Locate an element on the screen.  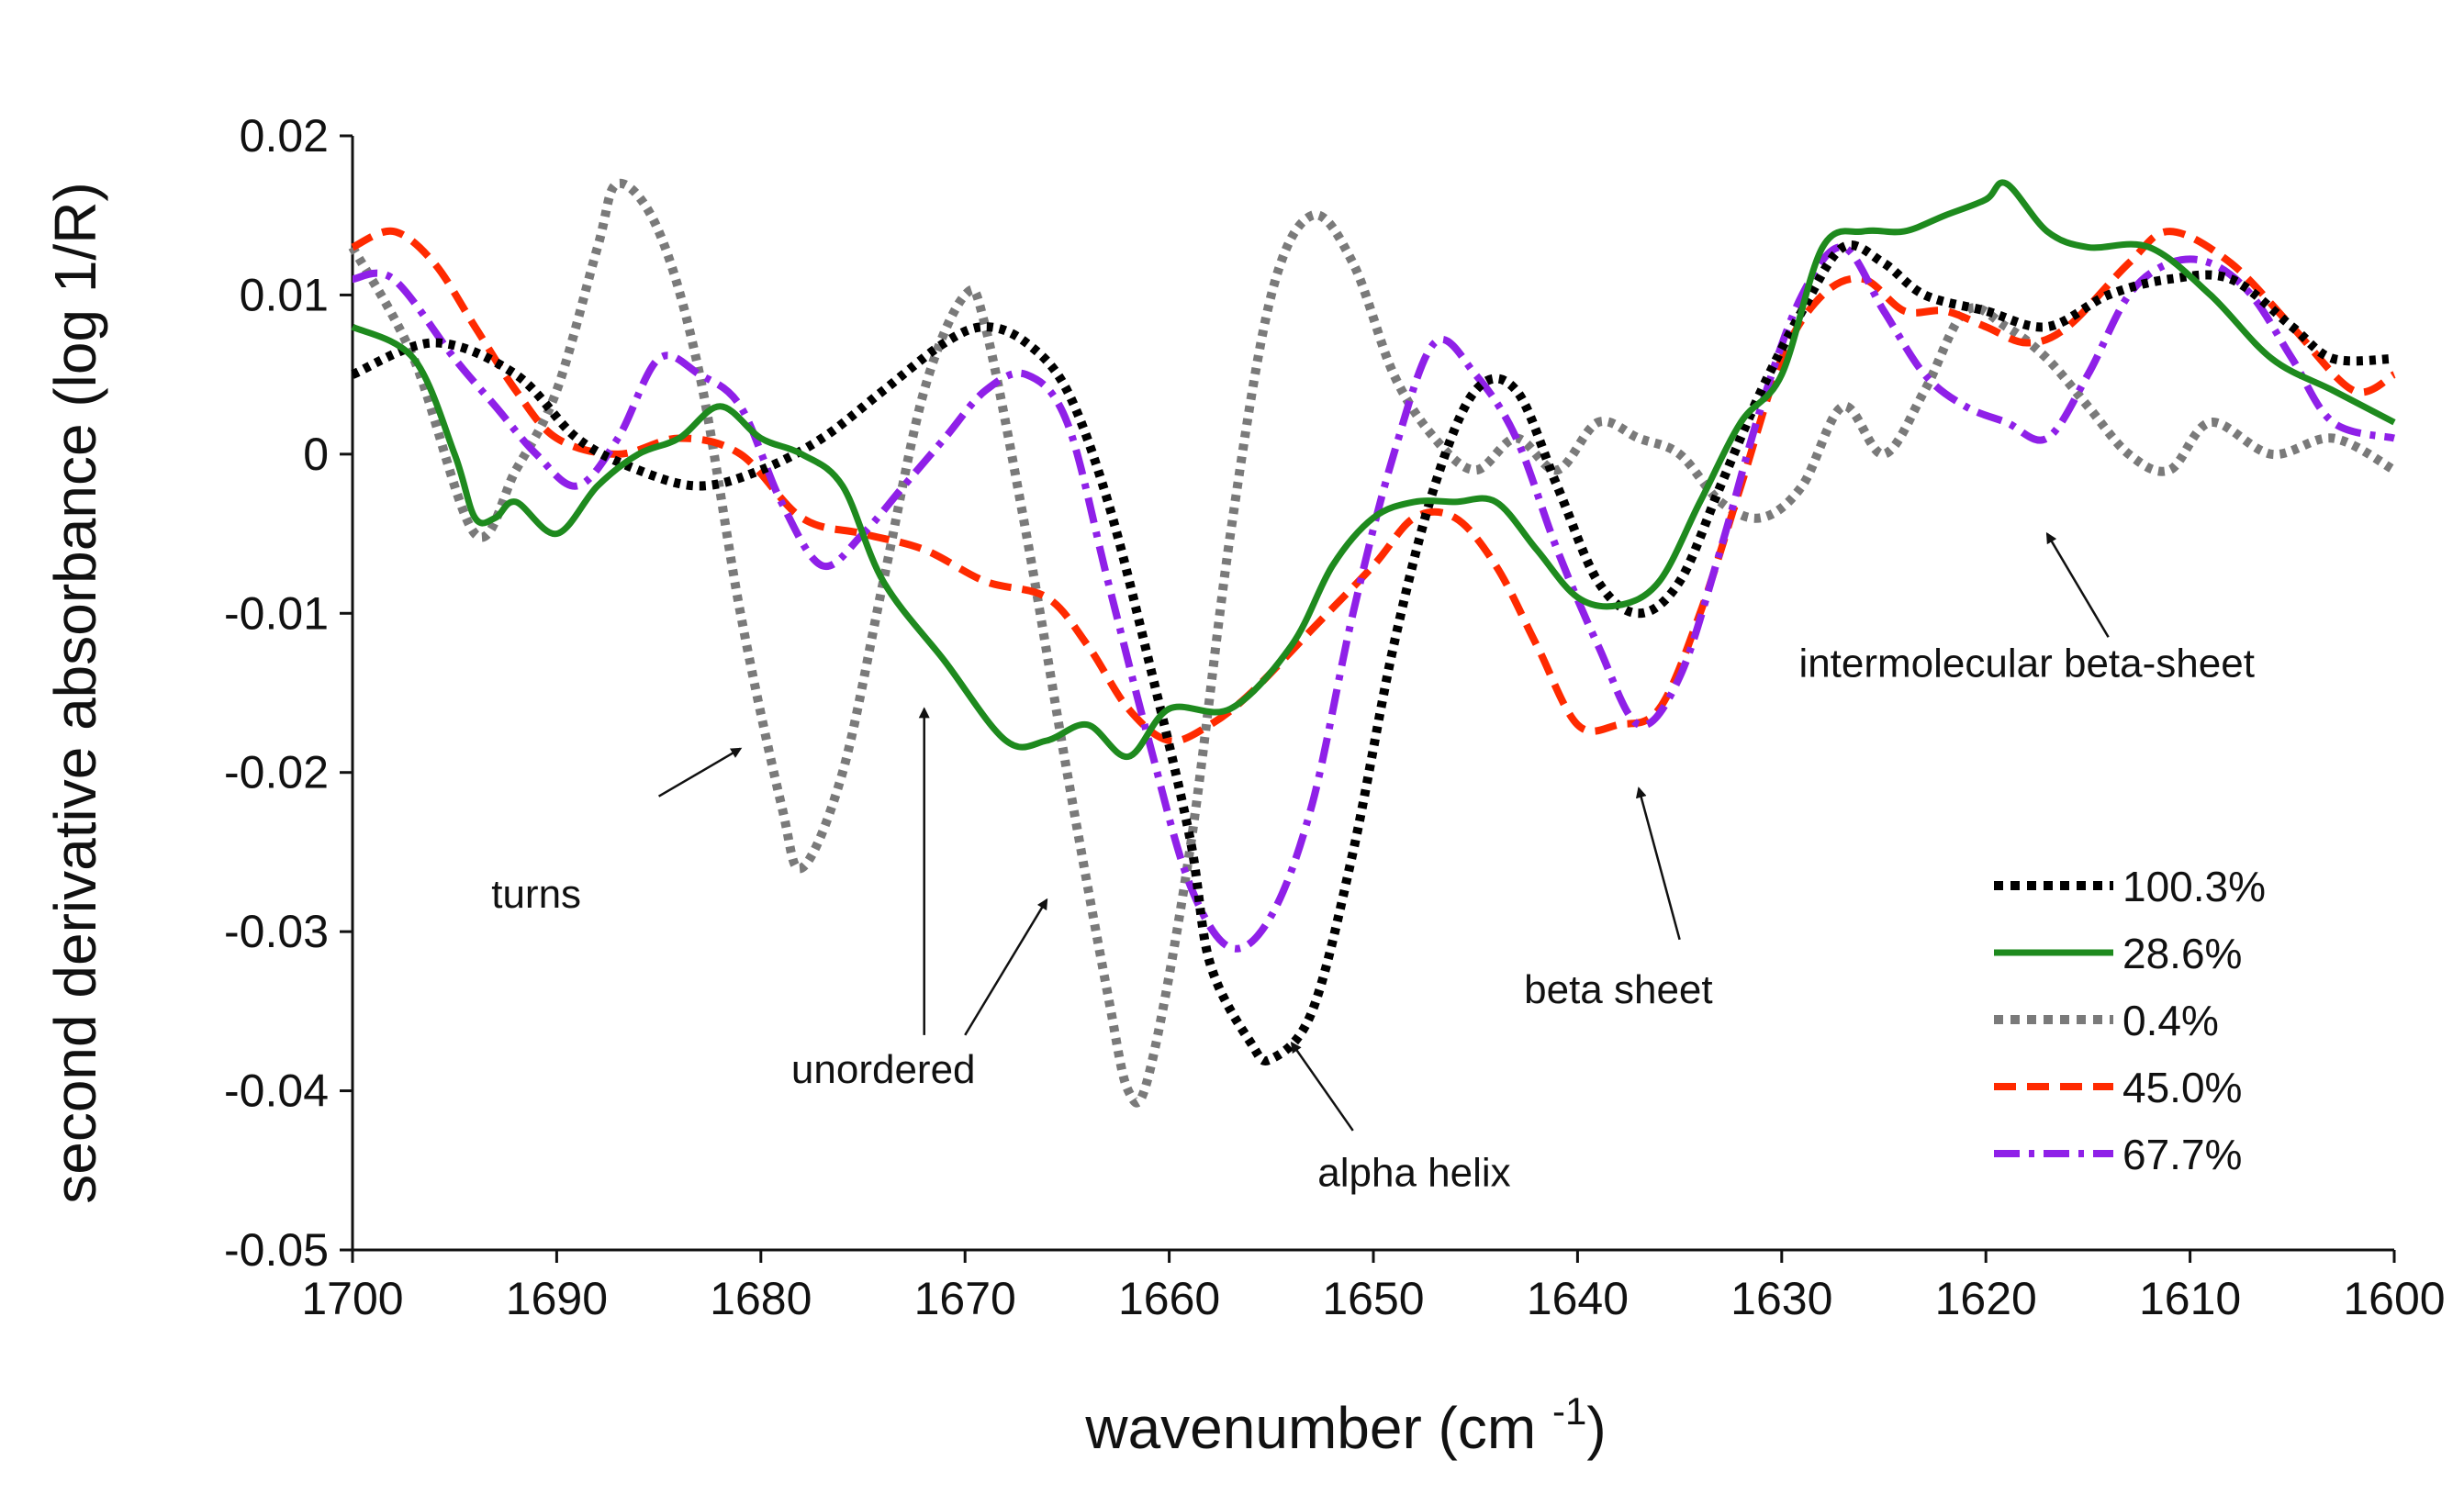
x-tick-label: 1700 is located at coordinates (352, 1298).